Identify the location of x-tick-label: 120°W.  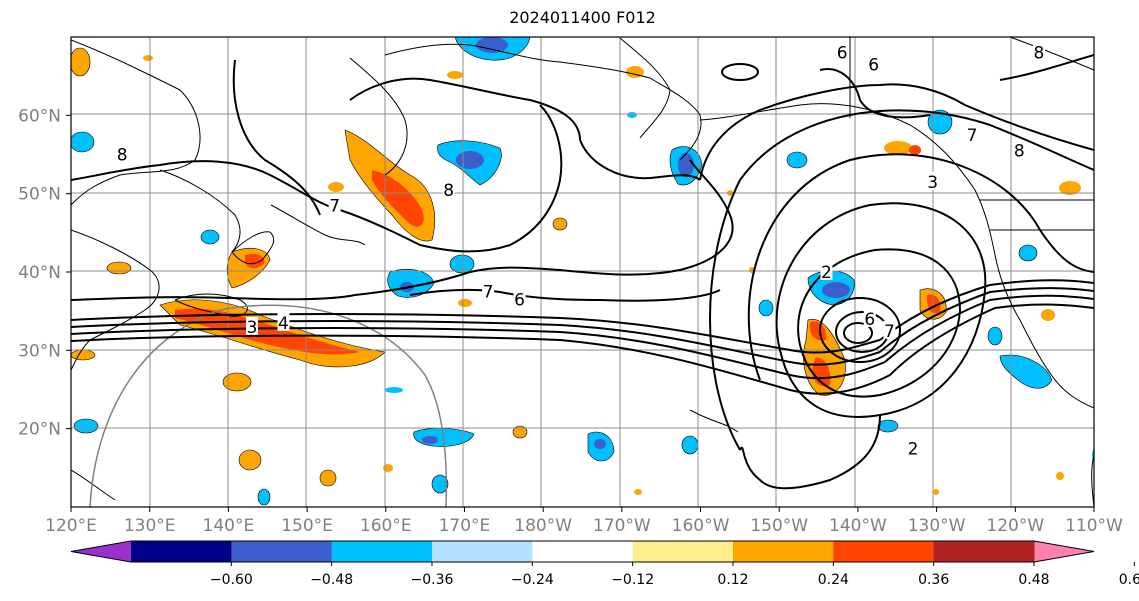
(1015, 526).